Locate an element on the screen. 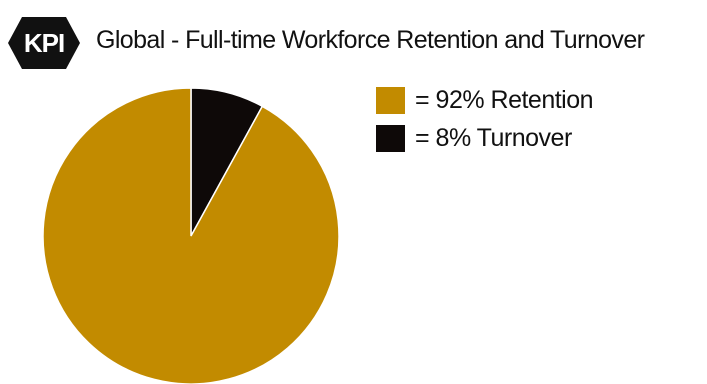  legend-swatch-retention is located at coordinates (390, 100).